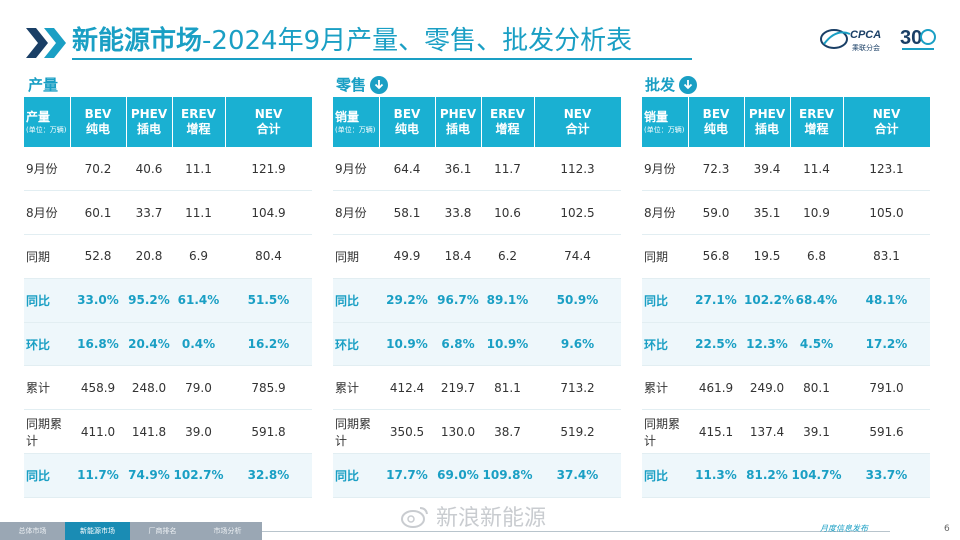  What do you see at coordinates (149, 213) in the screenshot?
I see `table-cell: 33.7` at bounding box center [149, 213].